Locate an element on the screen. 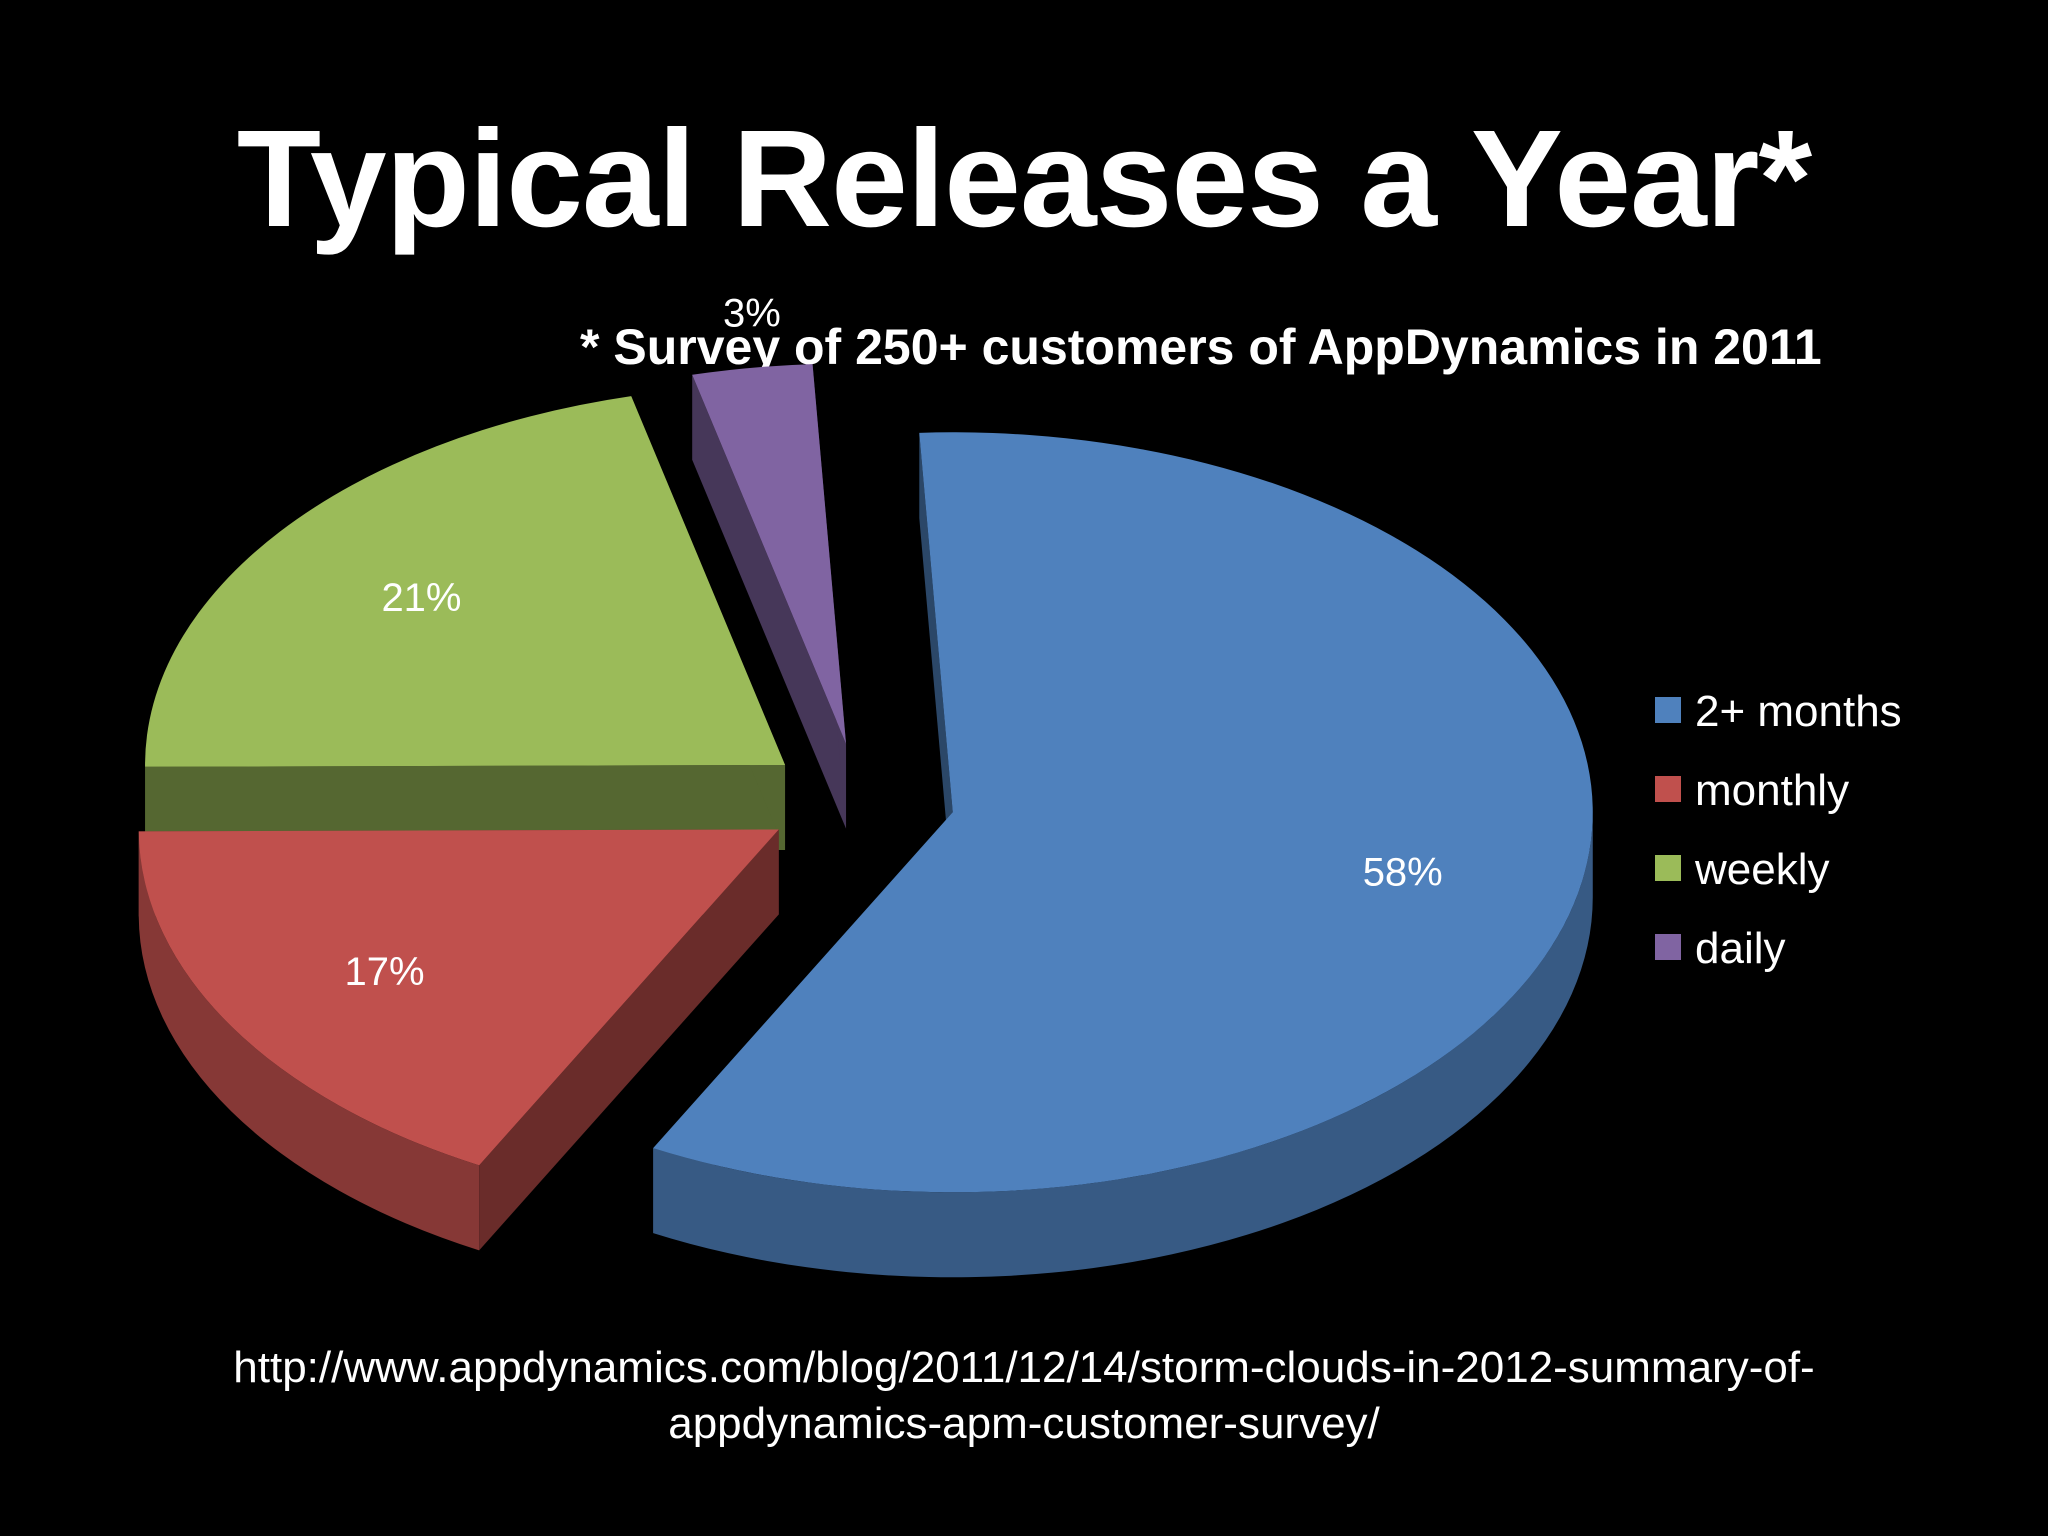  legend-label-daily: daily is located at coordinates (1740, 948).